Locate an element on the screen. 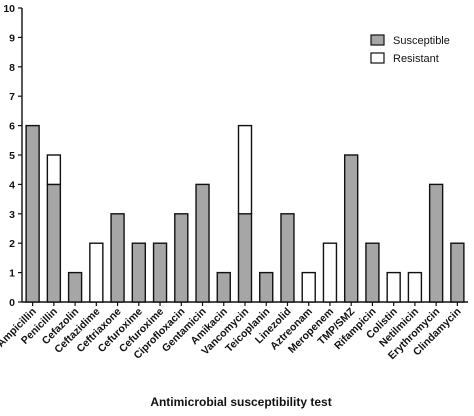 This screenshot has height=416, width=474. y-tick-label: 7 is located at coordinates (12, 97).